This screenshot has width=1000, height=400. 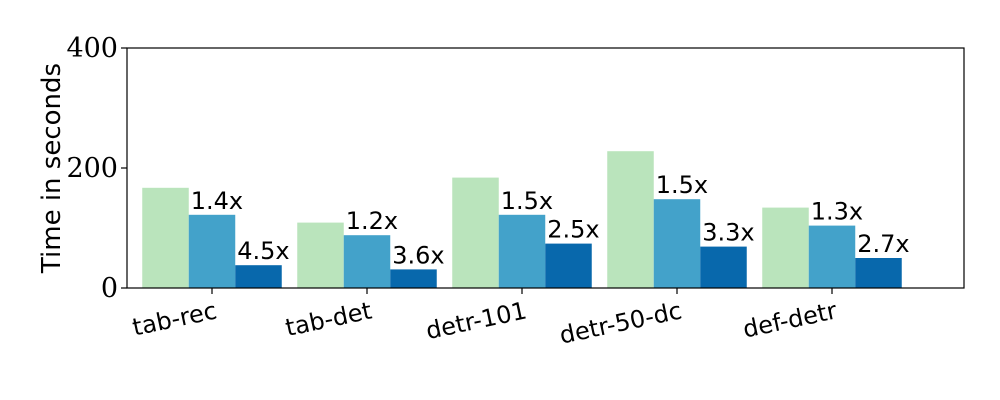 I want to click on data-label-detr-50-dc-series-3: 3.3x, so click(x=728, y=233).